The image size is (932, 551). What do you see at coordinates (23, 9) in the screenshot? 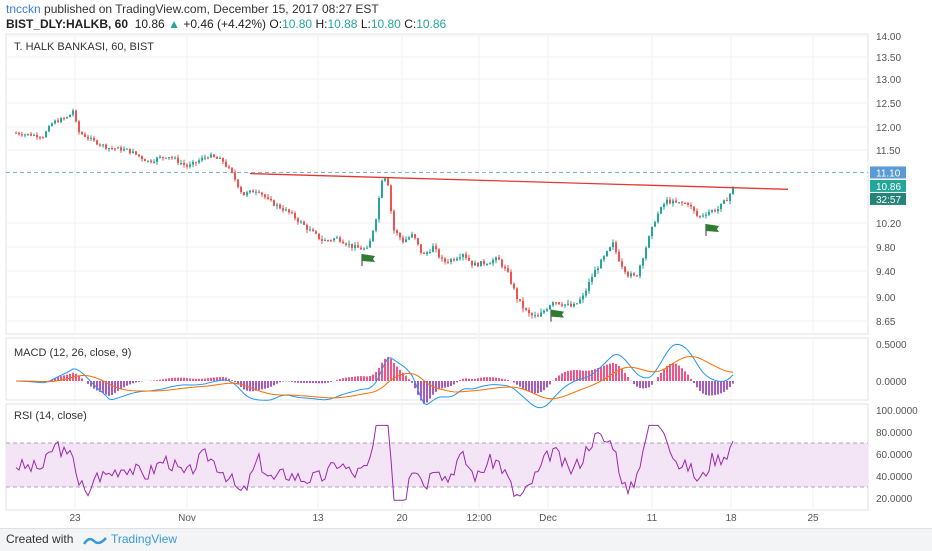
I see `author-link: tncckn` at bounding box center [23, 9].